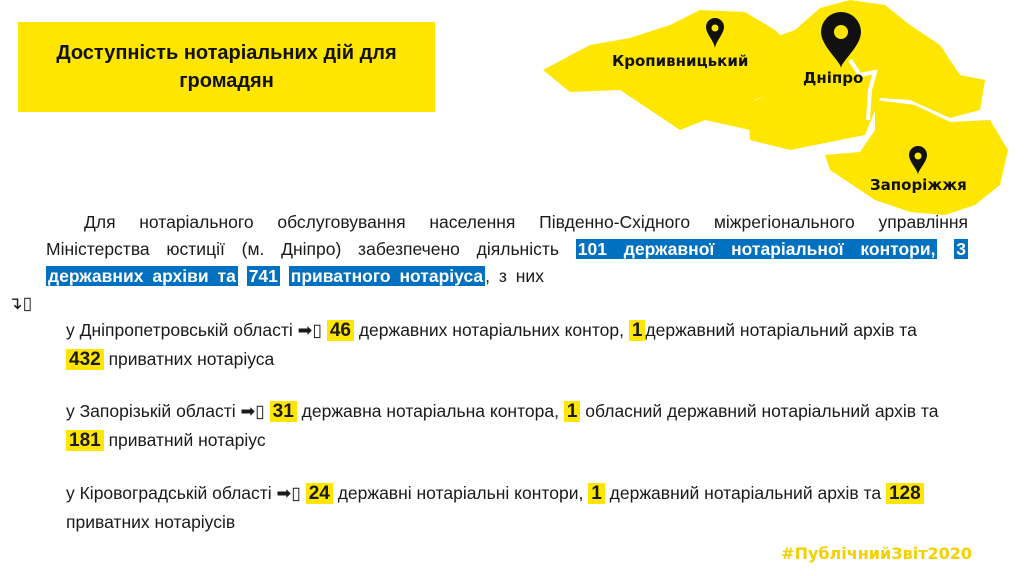 The width and height of the screenshot is (1024, 576). What do you see at coordinates (918, 185) in the screenshot?
I see `city-label: Запоріжжя` at bounding box center [918, 185].